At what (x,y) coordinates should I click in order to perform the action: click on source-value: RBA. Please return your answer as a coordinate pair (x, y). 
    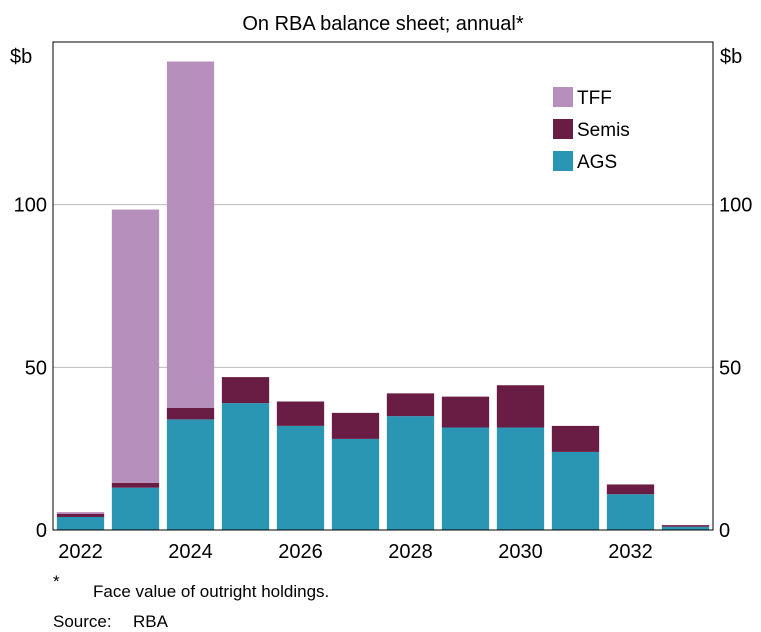
    Looking at the image, I should click on (150, 621).